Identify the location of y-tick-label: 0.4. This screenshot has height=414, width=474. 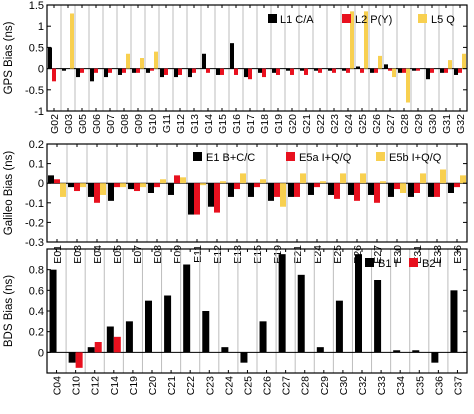
(36, 312).